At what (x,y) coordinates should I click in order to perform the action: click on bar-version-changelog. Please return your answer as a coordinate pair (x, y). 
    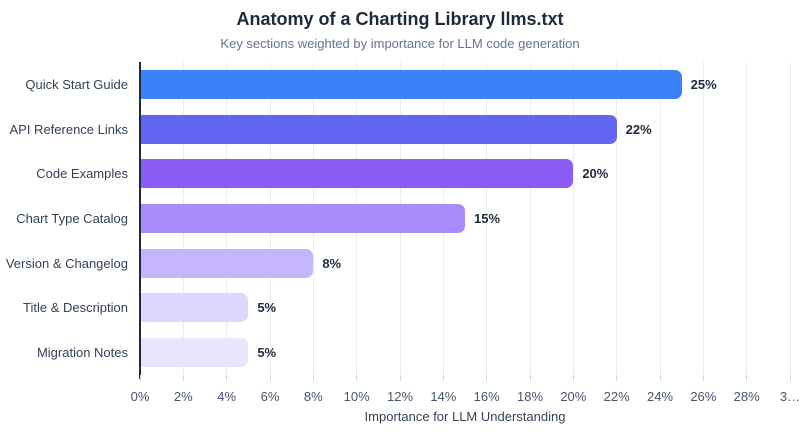
    Looking at the image, I should click on (227, 263).